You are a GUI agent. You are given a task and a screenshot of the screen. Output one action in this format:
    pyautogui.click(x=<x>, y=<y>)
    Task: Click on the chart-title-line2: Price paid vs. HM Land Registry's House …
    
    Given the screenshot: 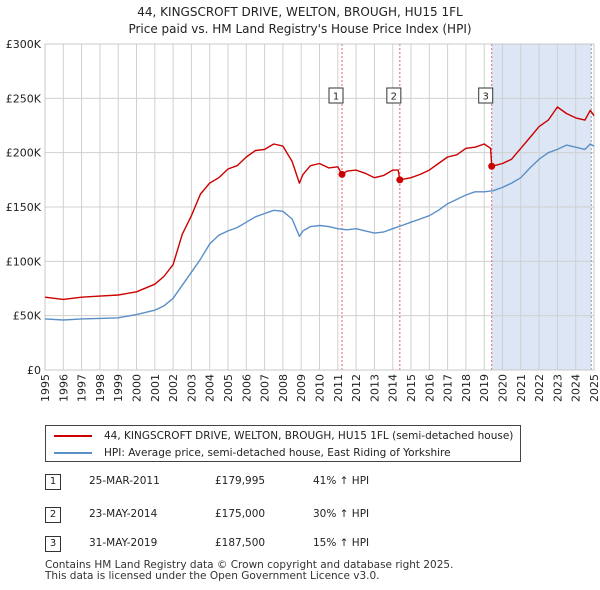 What is the action you would take?
    pyautogui.click(x=300, y=29)
    